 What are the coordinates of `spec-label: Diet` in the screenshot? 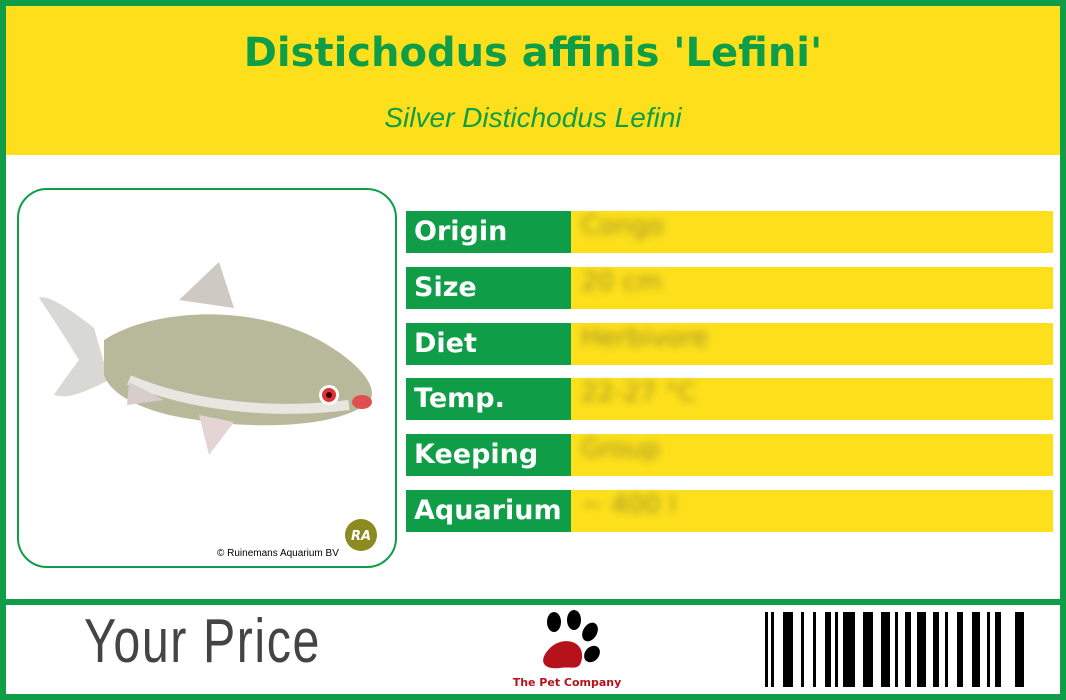 It's located at (488, 343).